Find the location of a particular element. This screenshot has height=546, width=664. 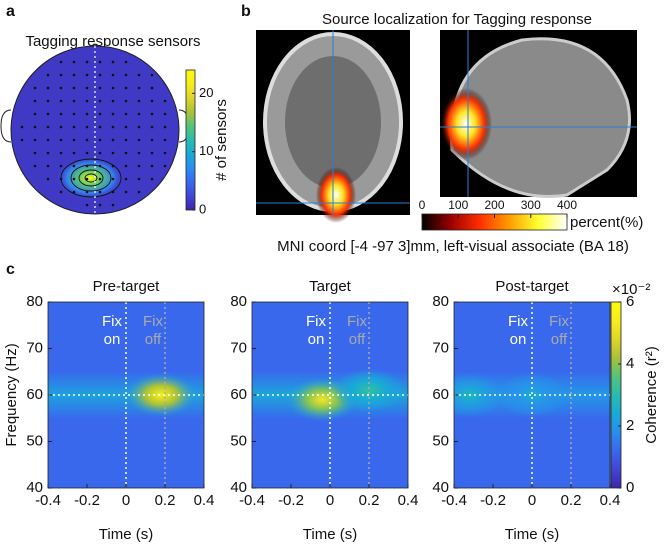

panel-title: Source localization for Tagging response is located at coordinates (457, 19).